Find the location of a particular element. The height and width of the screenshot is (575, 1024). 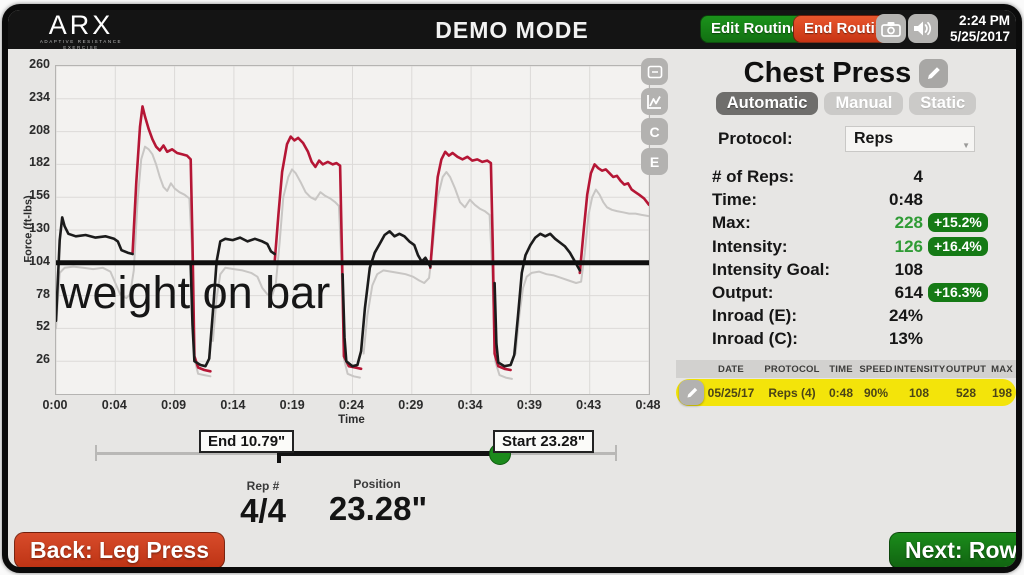

edit-history-row-button is located at coordinates (691, 392).